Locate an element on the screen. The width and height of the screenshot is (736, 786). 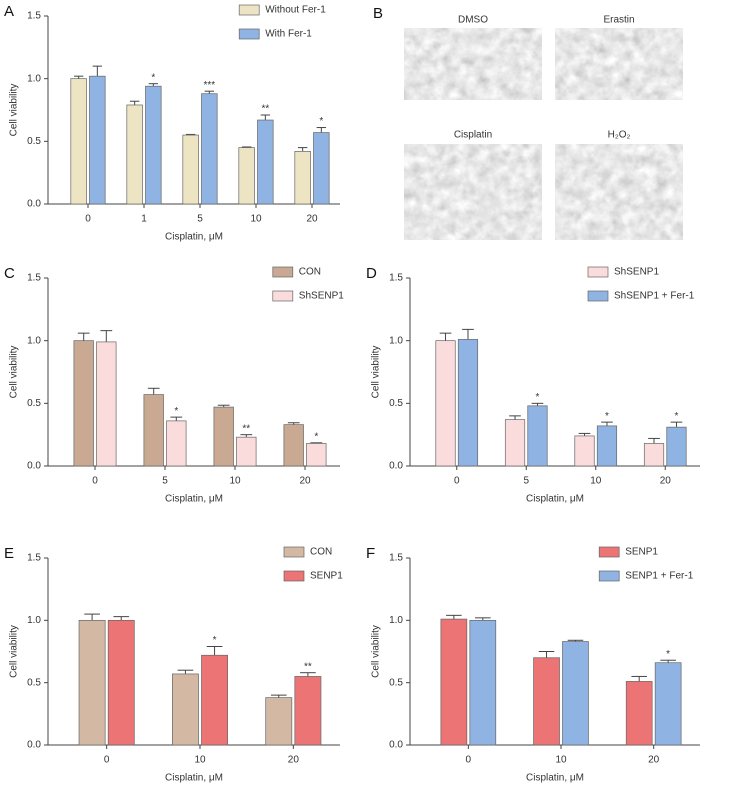
image-label: H₂O₂ is located at coordinates (619, 135).